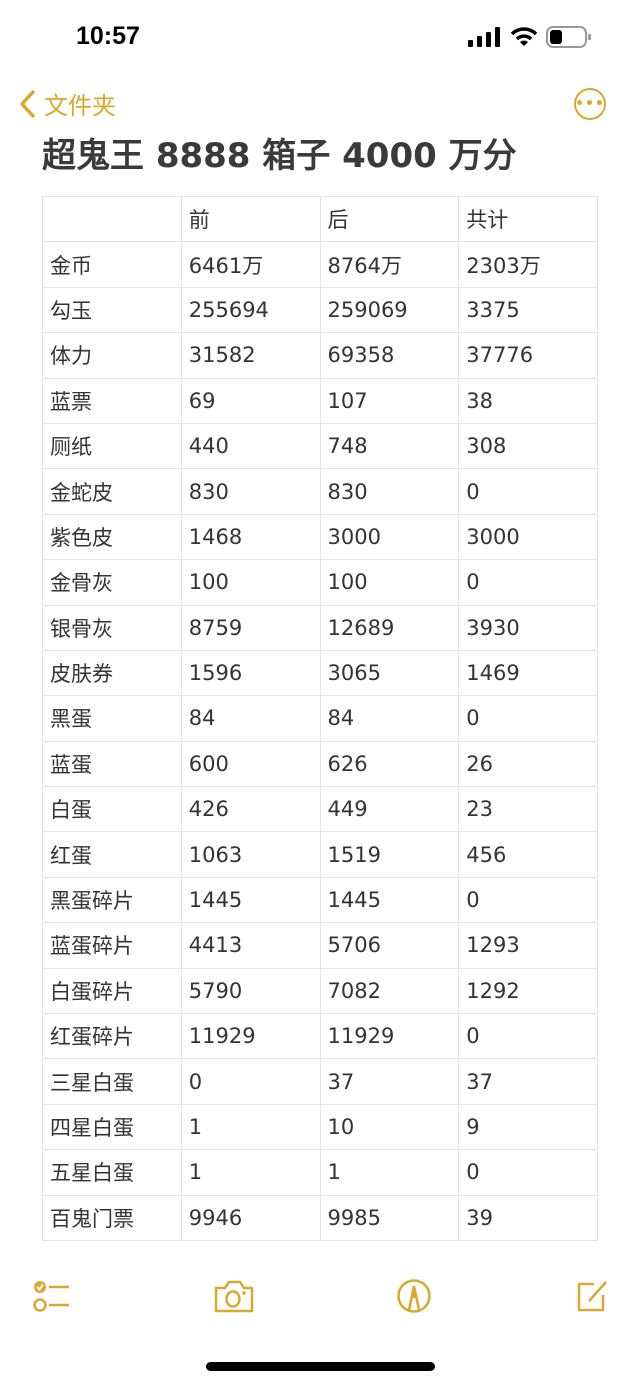  What do you see at coordinates (112, 446) in the screenshot?
I see `table-cell: 厕纸` at bounding box center [112, 446].